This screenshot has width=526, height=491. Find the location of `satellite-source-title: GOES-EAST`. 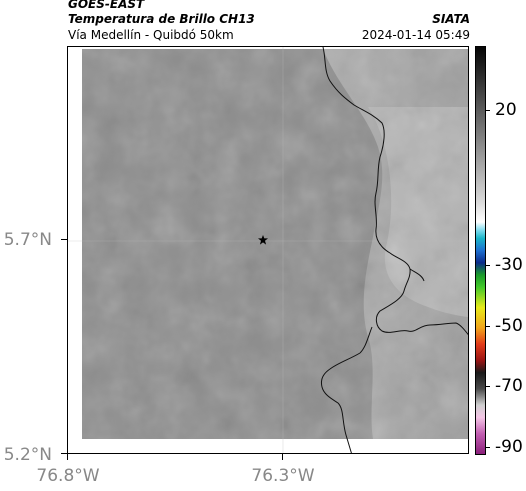

satellite-source-title: GOES-EAST is located at coordinates (106, 5).